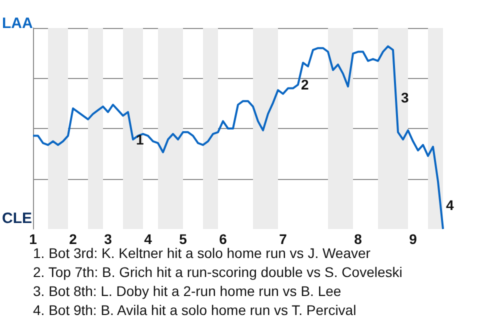 The height and width of the screenshot is (320, 480). I want to click on x-tick-label: 2, so click(73, 239).